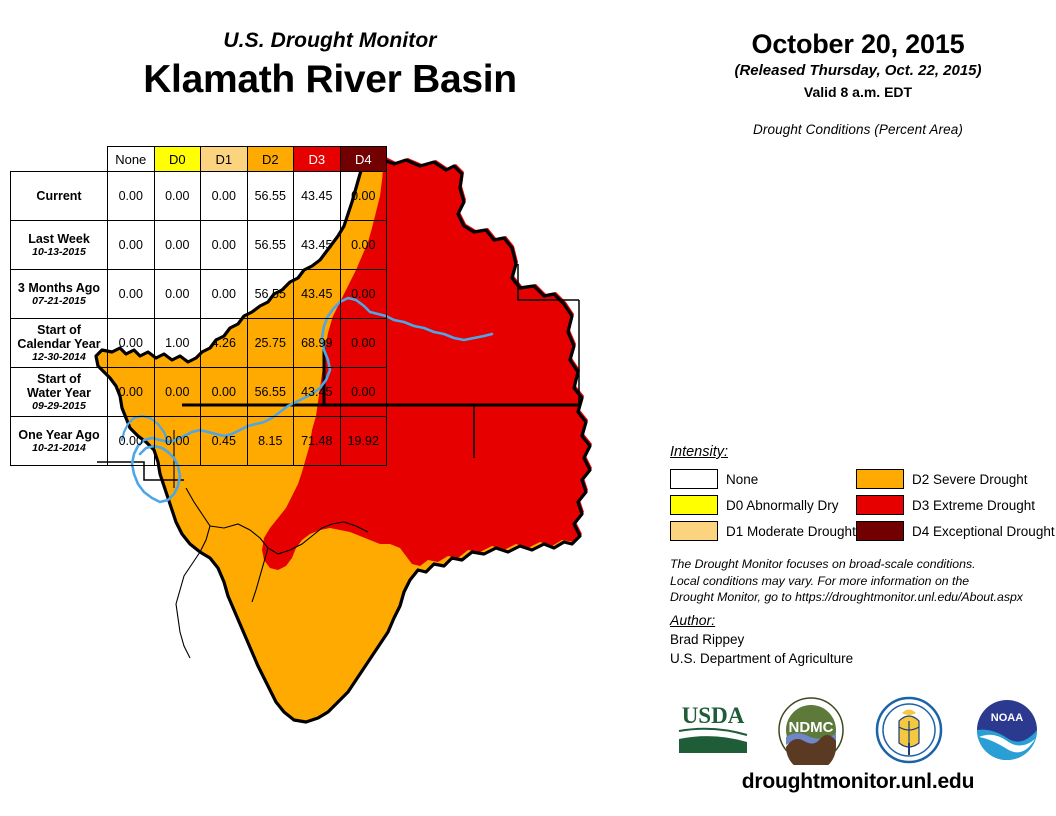 Image resolution: width=1056 pixels, height=816 pixels. I want to click on cell-d4: 19.92, so click(363, 441).